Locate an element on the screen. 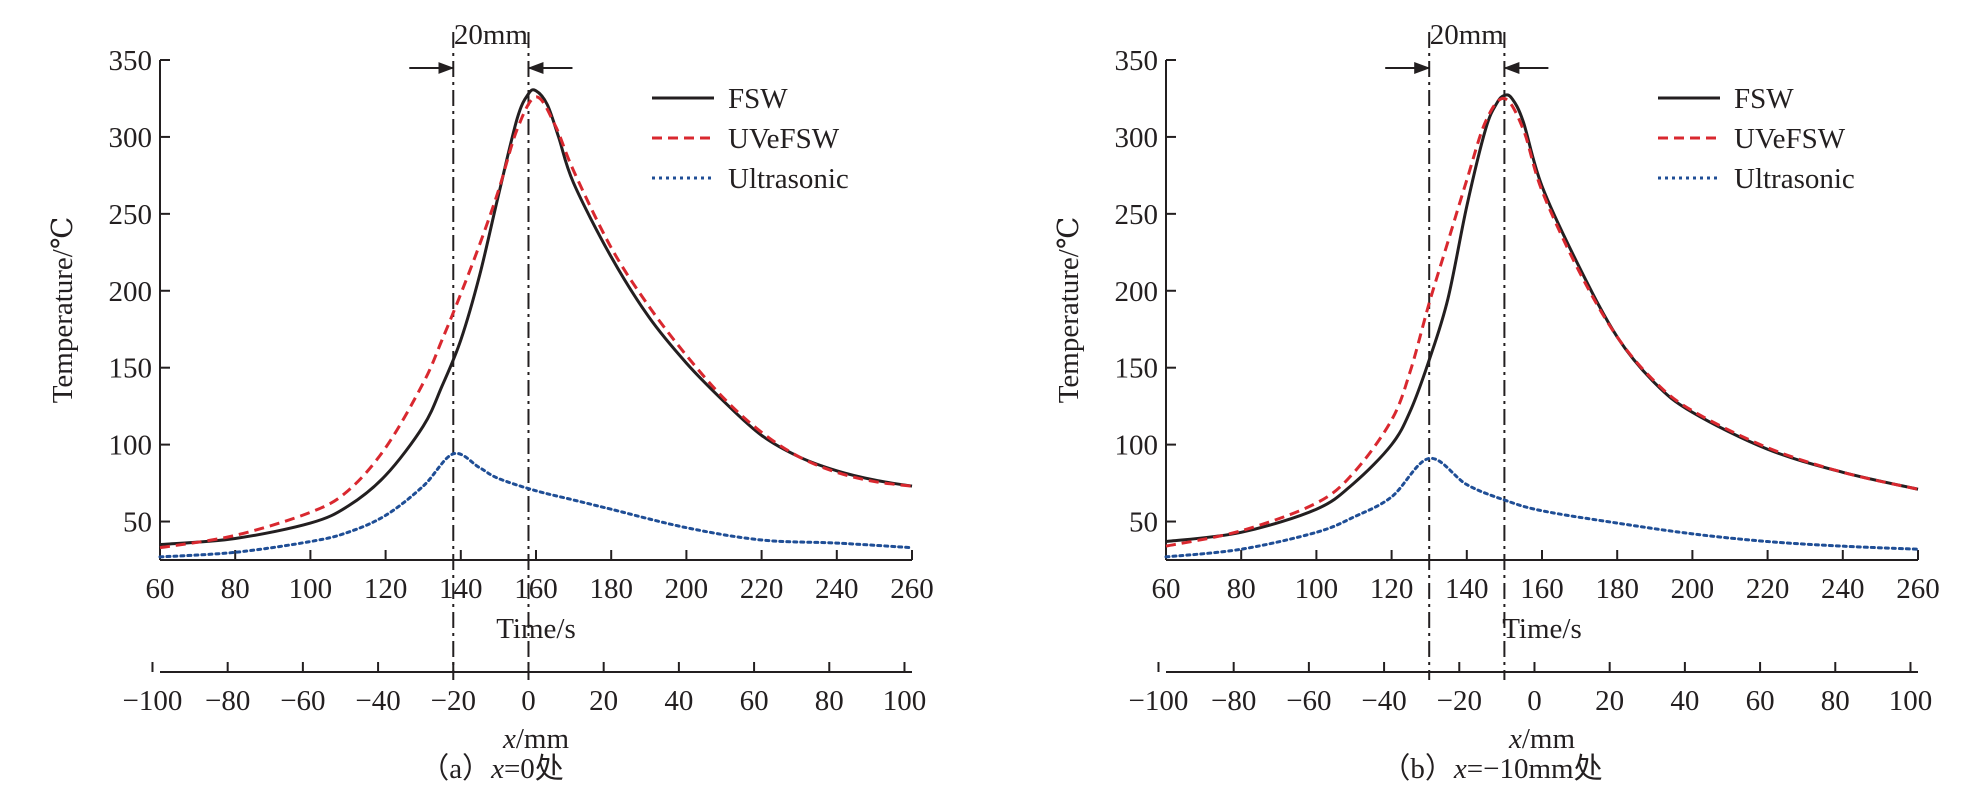  panel-a-x2-axis-title: x/mm is located at coordinates (535, 739).